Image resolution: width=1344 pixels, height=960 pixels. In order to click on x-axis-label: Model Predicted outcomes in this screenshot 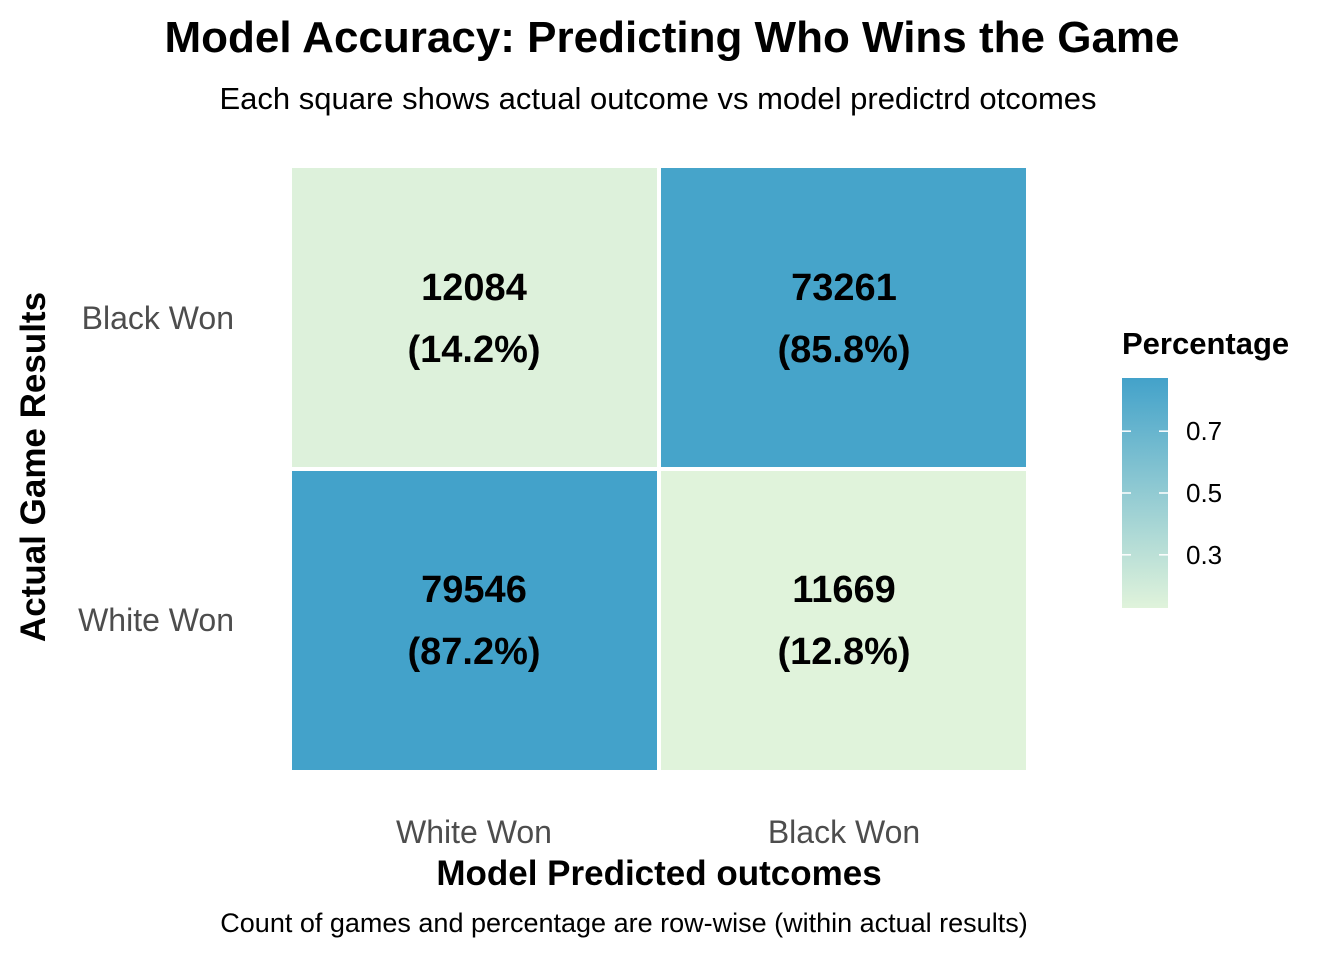, I will do `click(659, 873)`.